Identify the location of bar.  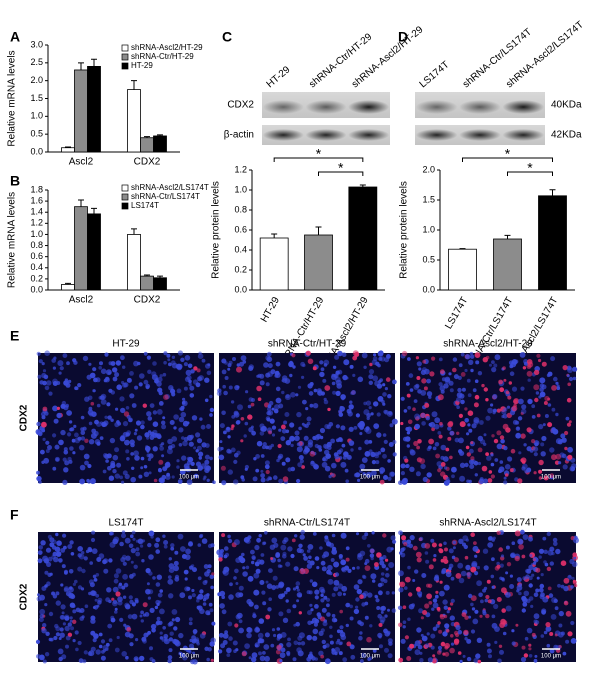
(318, 262).